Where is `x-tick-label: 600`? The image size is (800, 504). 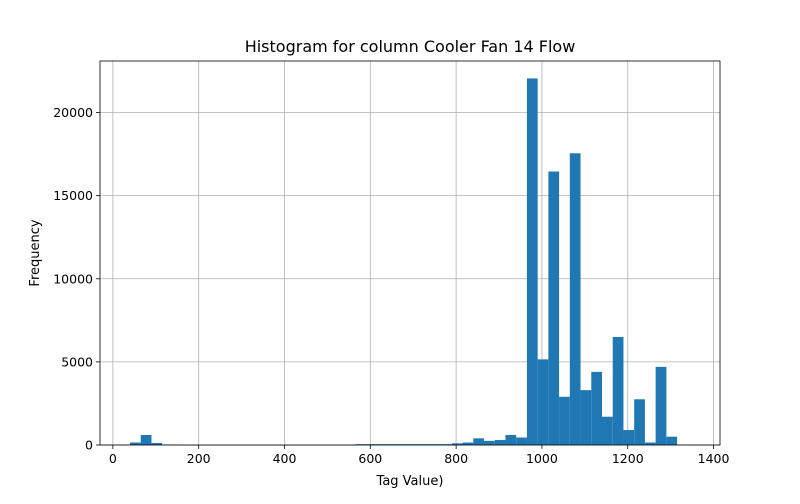 x-tick-label: 600 is located at coordinates (370, 458).